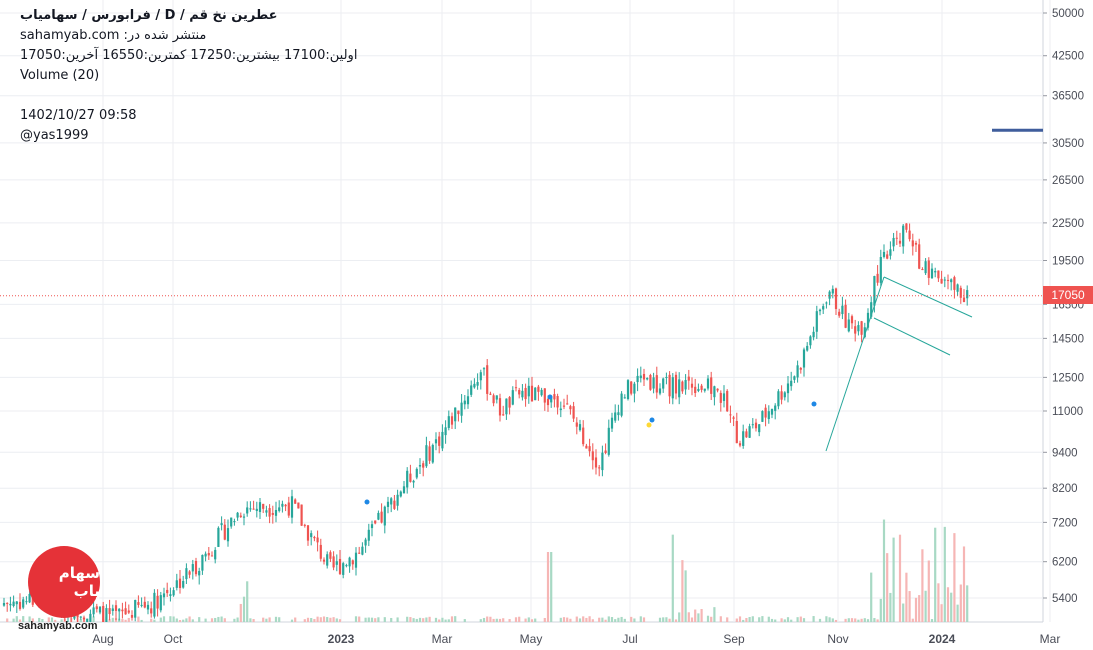 The width and height of the screenshot is (1093, 650). What do you see at coordinates (576, 639) in the screenshot?
I see `time-axis: Aug Oct 2023 Mar May Jul Sep Nov 2024 Mar` at bounding box center [576, 639].